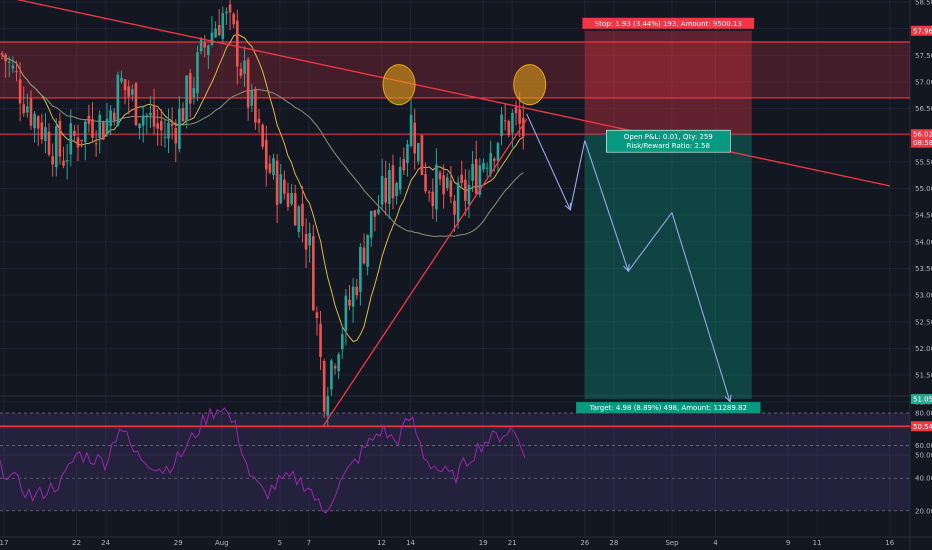  What do you see at coordinates (668, 137) in the screenshot?
I see `open-pnl-text: Open P&L: 0.01, Qty: 259` at bounding box center [668, 137].